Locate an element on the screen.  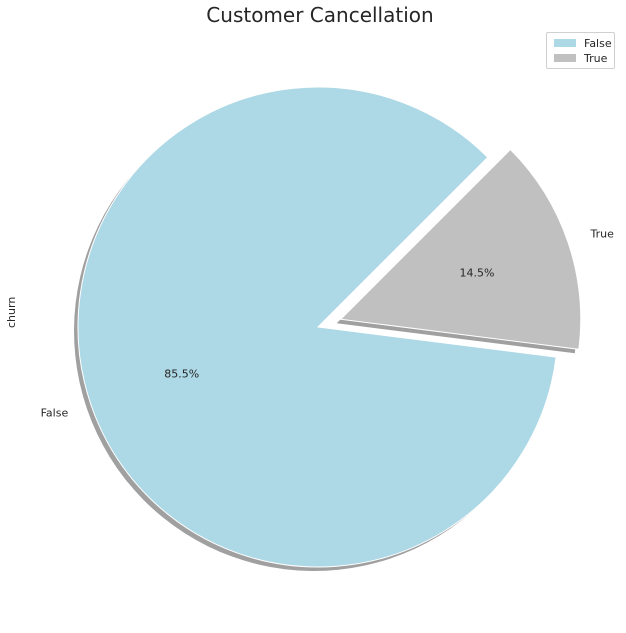
legend-label-true: True is located at coordinates (596, 58).